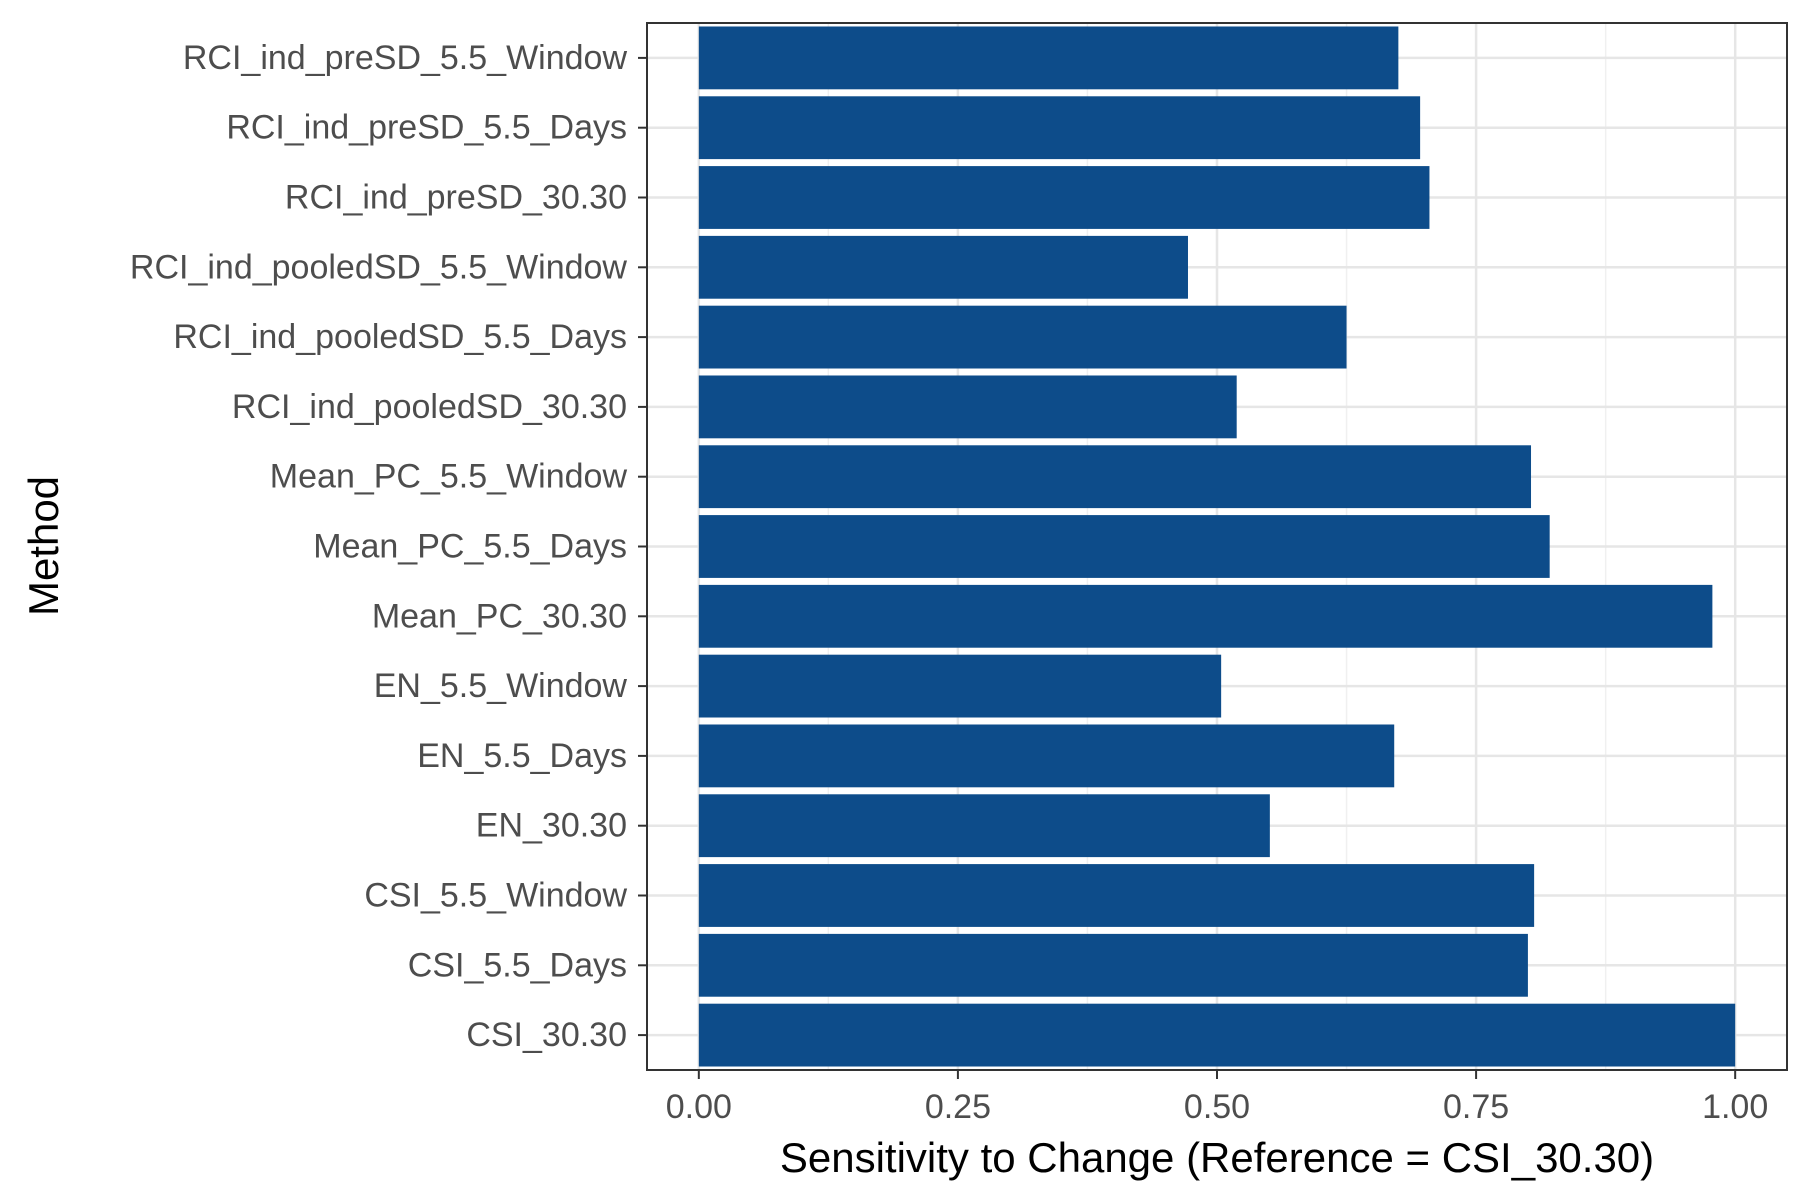 The width and height of the screenshot is (1800, 1200). Describe the element at coordinates (426, 128) in the screenshot. I see `y-tick-label: RCI_ind_preSD_5.5_Days` at that location.